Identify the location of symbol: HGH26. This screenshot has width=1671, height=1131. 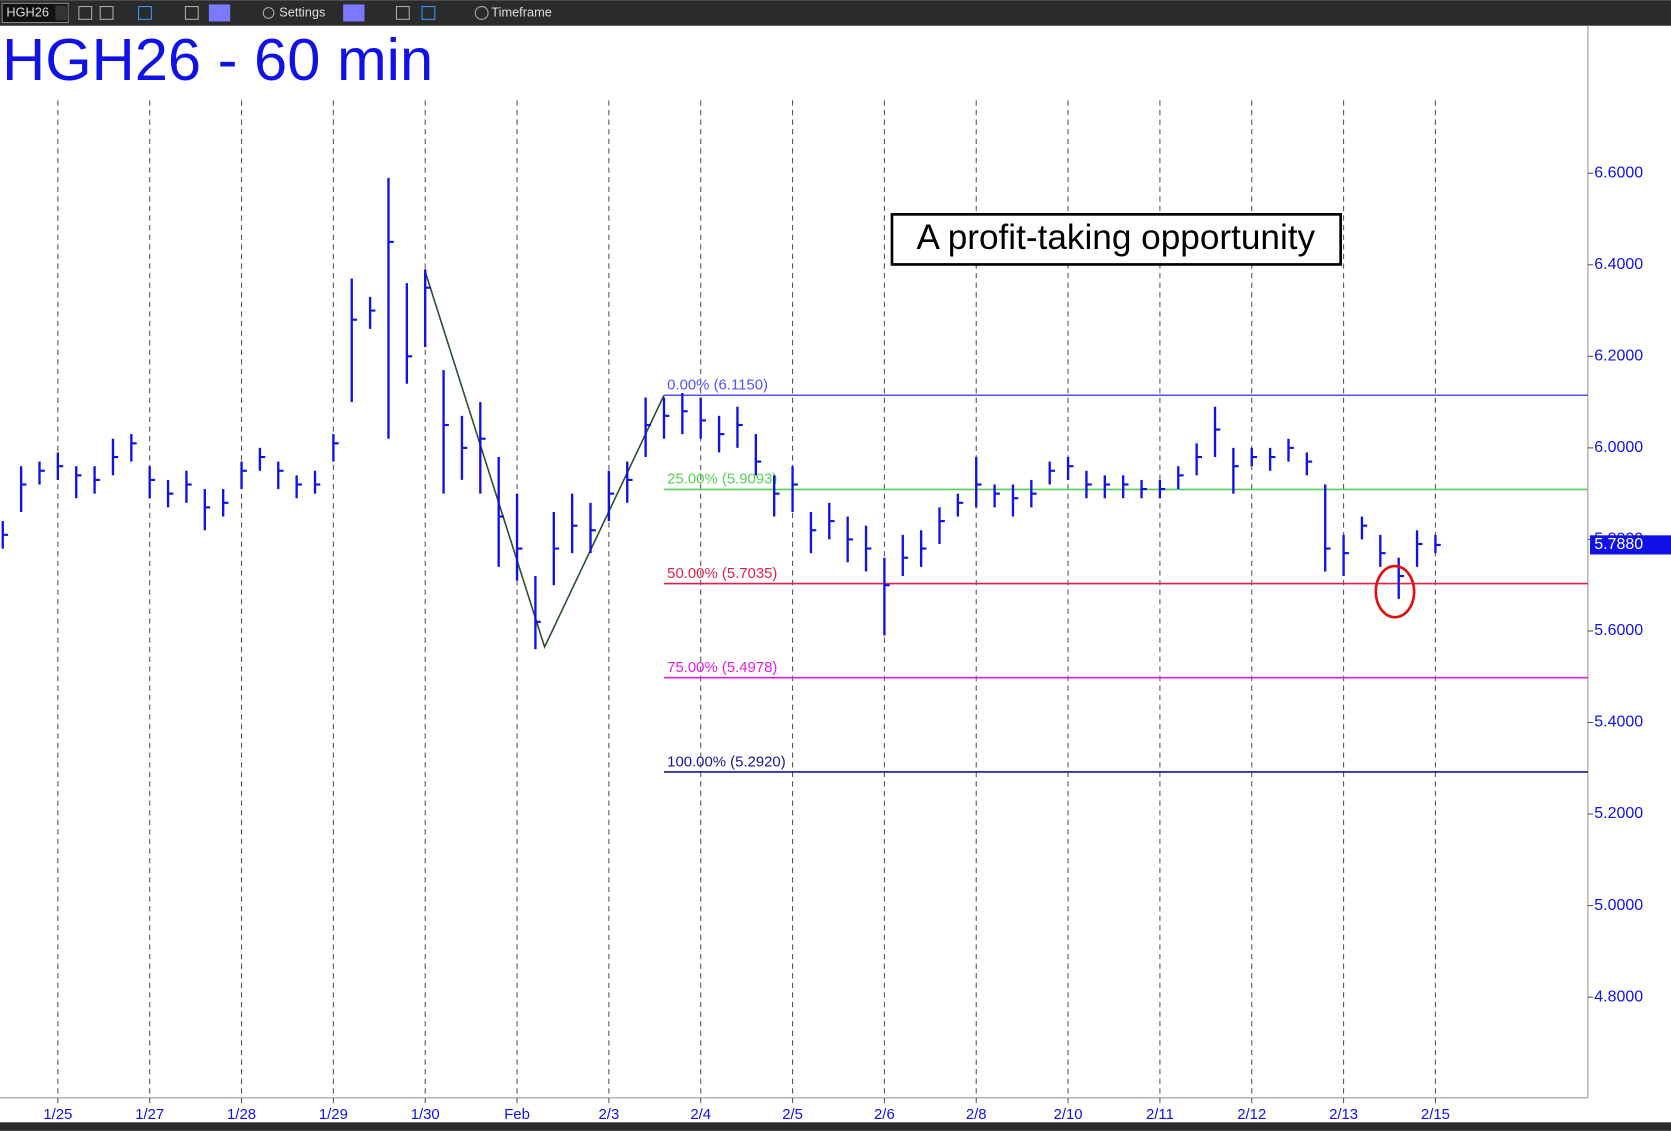
(27, 11).